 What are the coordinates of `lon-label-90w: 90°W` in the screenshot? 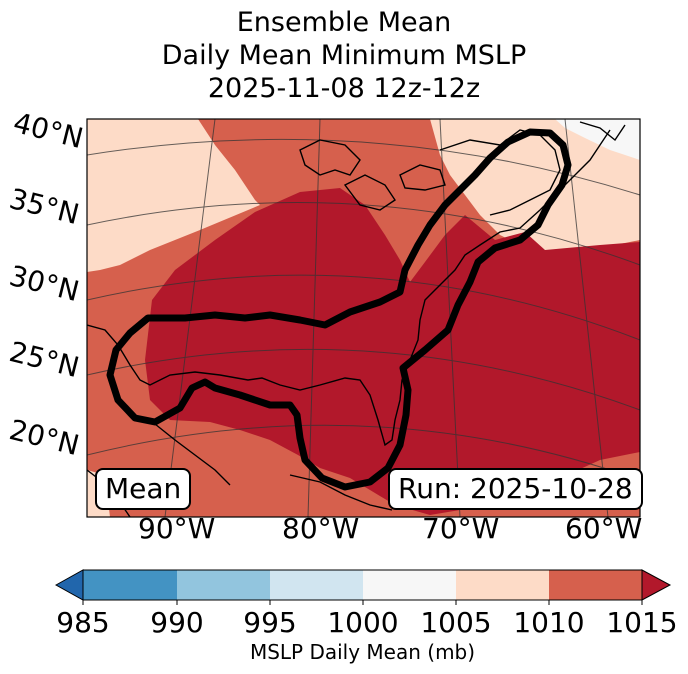 It's located at (177, 528).